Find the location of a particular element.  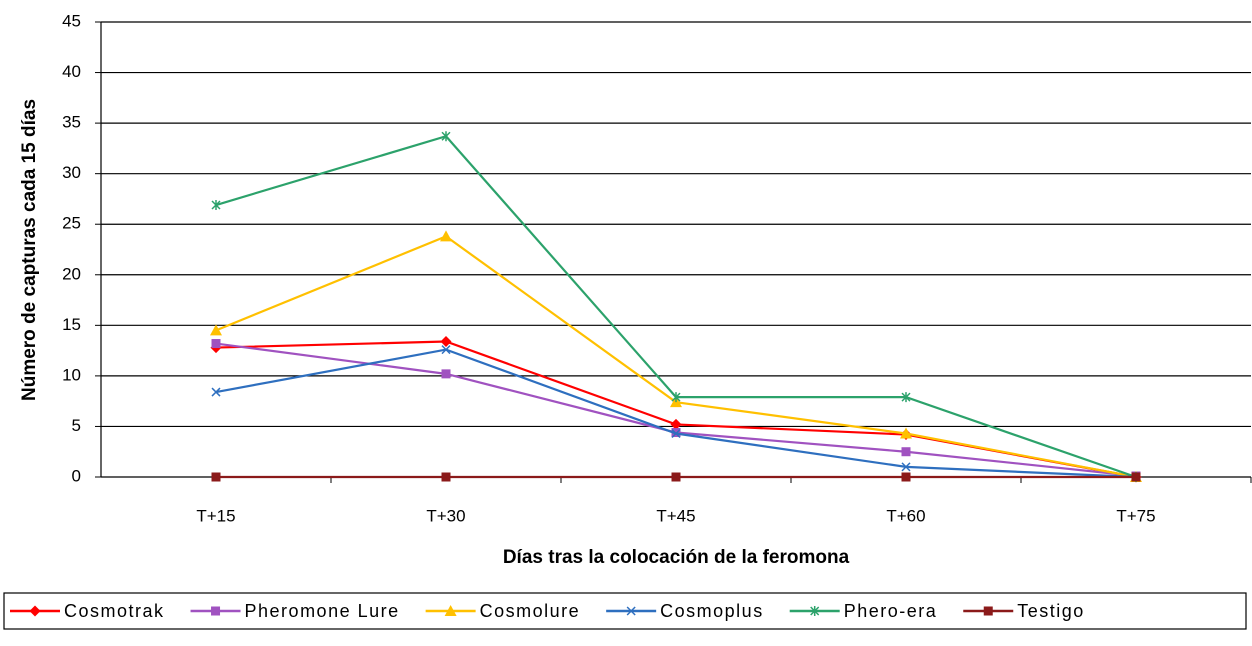

legend-item: Cosmoplus is located at coordinates (685, 611).